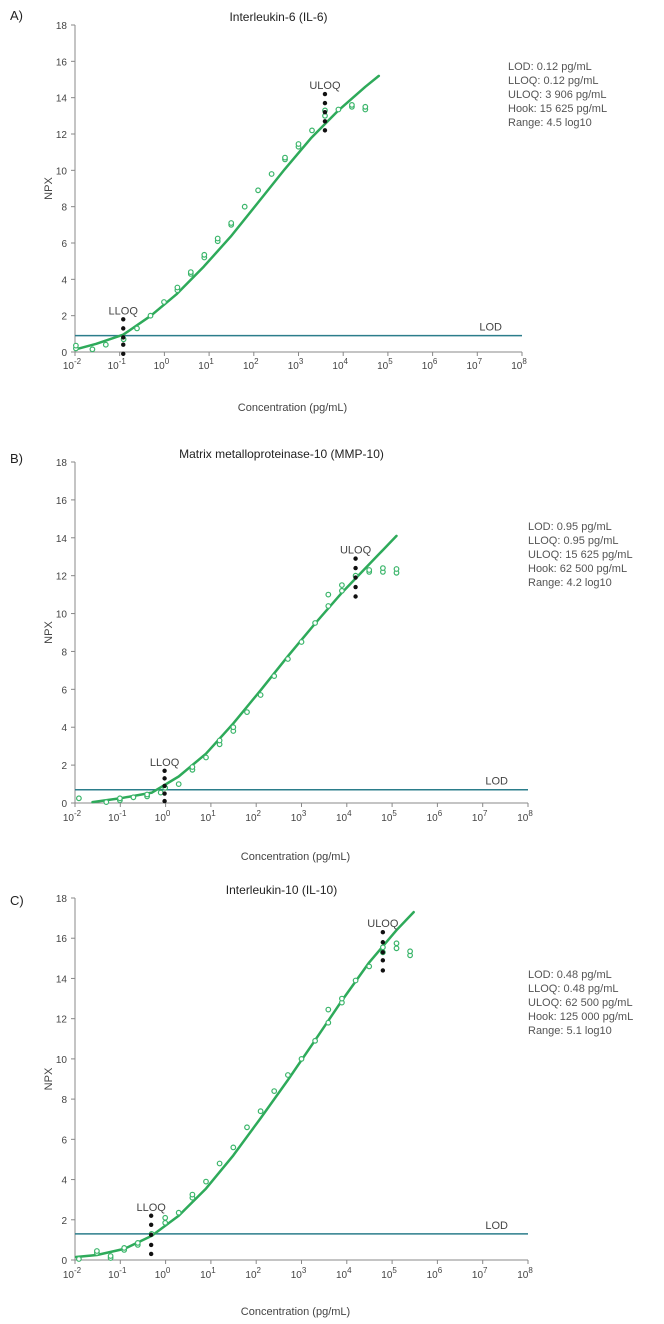 The width and height of the screenshot is (664, 1324). I want to click on x-tick-label: 10², so click(253, 816).